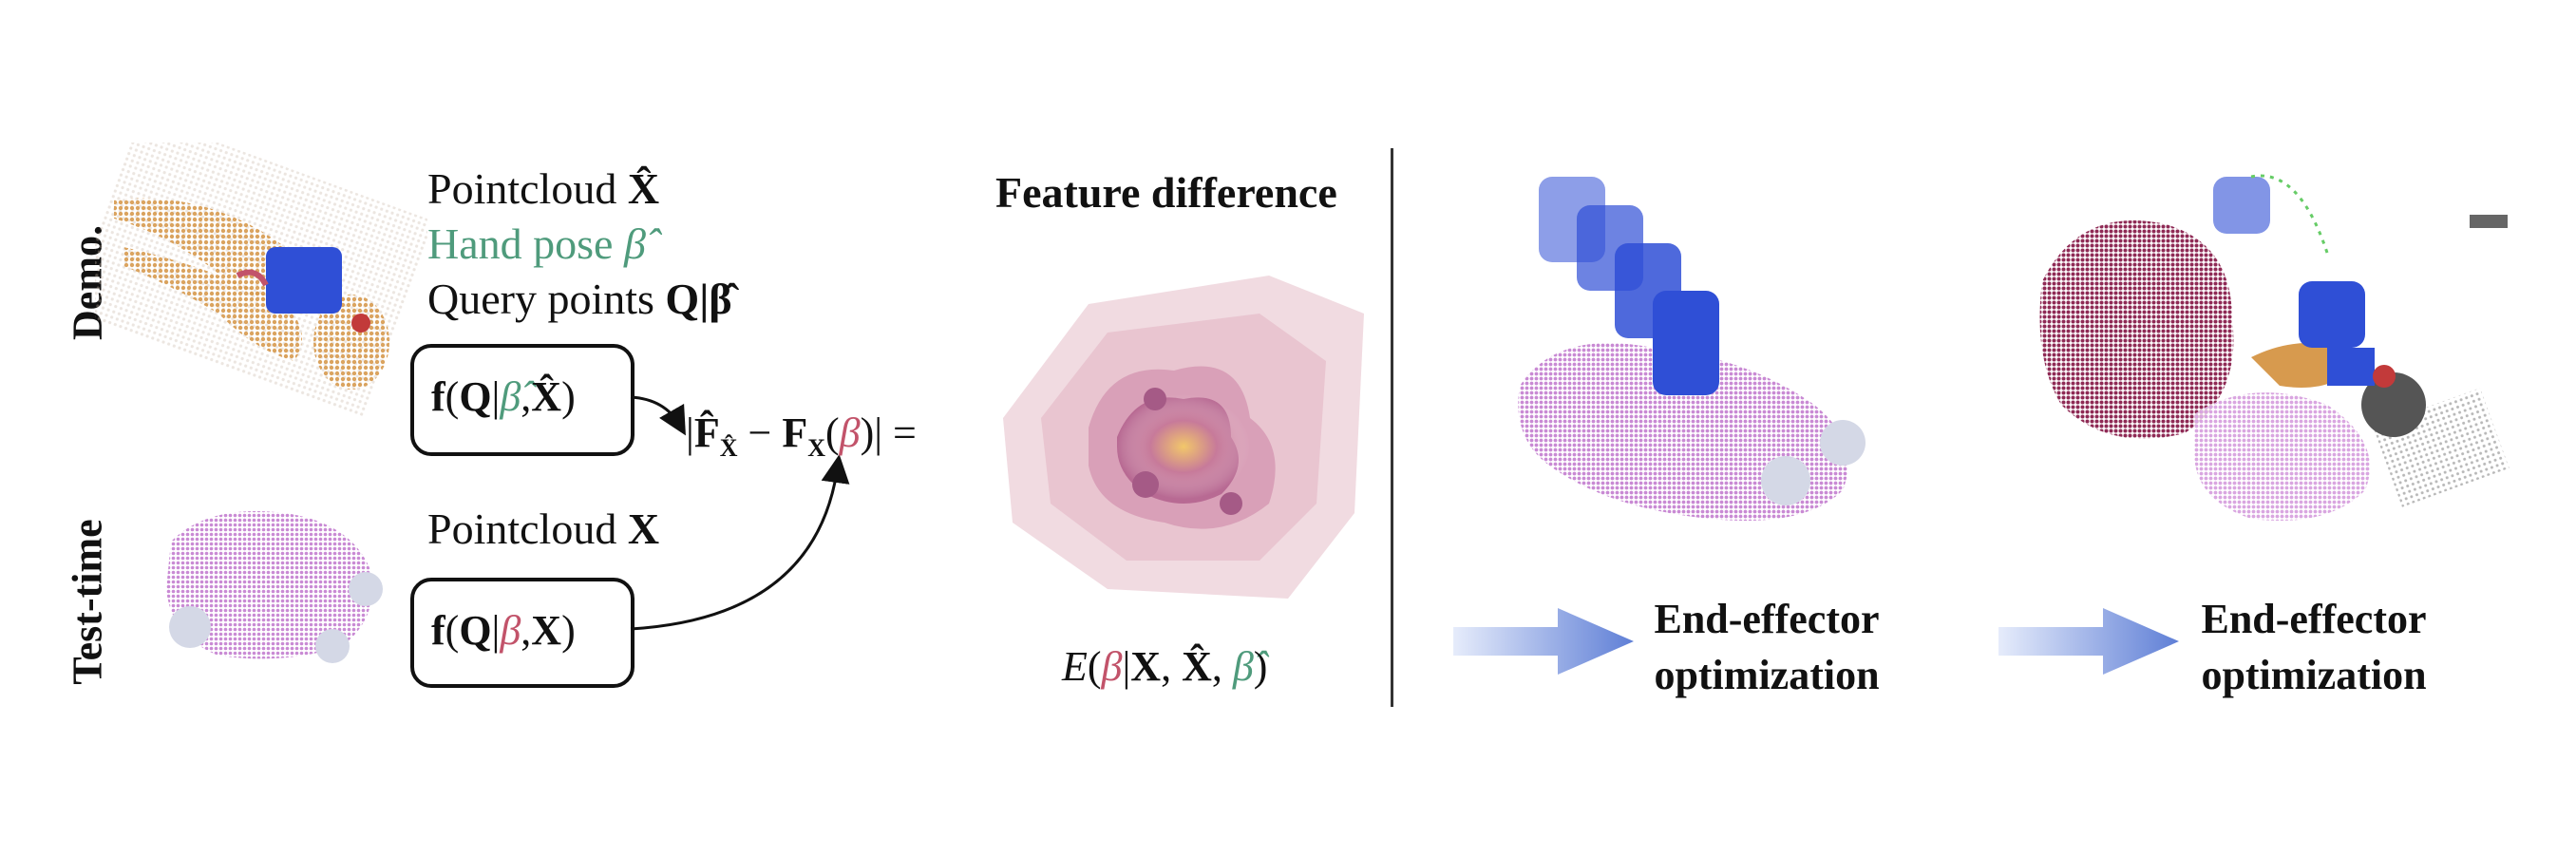 This screenshot has height=857, width=2576. What do you see at coordinates (503, 396) in the screenshot?
I see `demo-feature-expression: f(Q|β̂,X̂)` at bounding box center [503, 396].